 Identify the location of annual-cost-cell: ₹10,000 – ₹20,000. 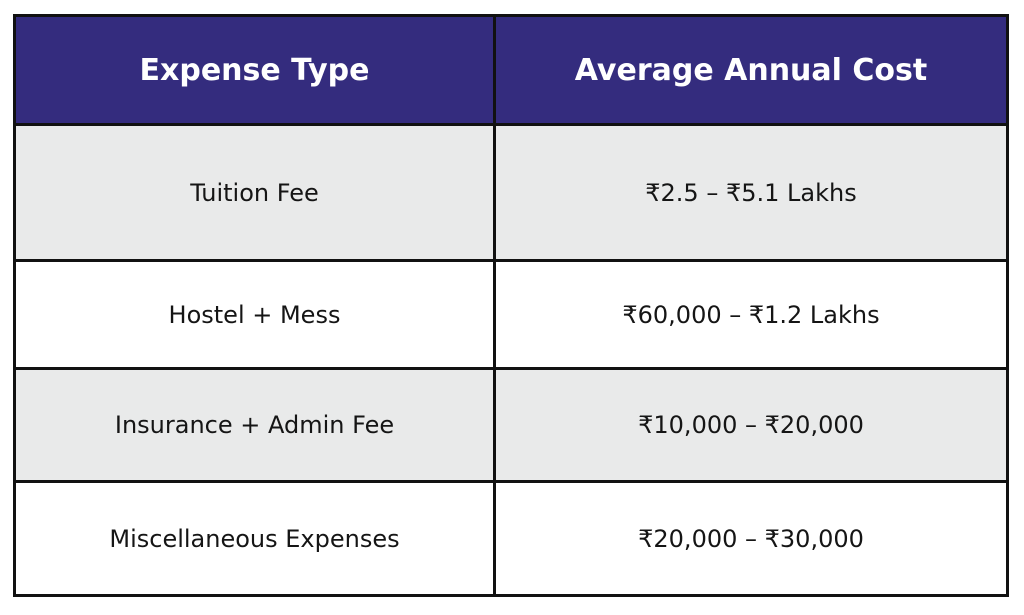
(751, 425).